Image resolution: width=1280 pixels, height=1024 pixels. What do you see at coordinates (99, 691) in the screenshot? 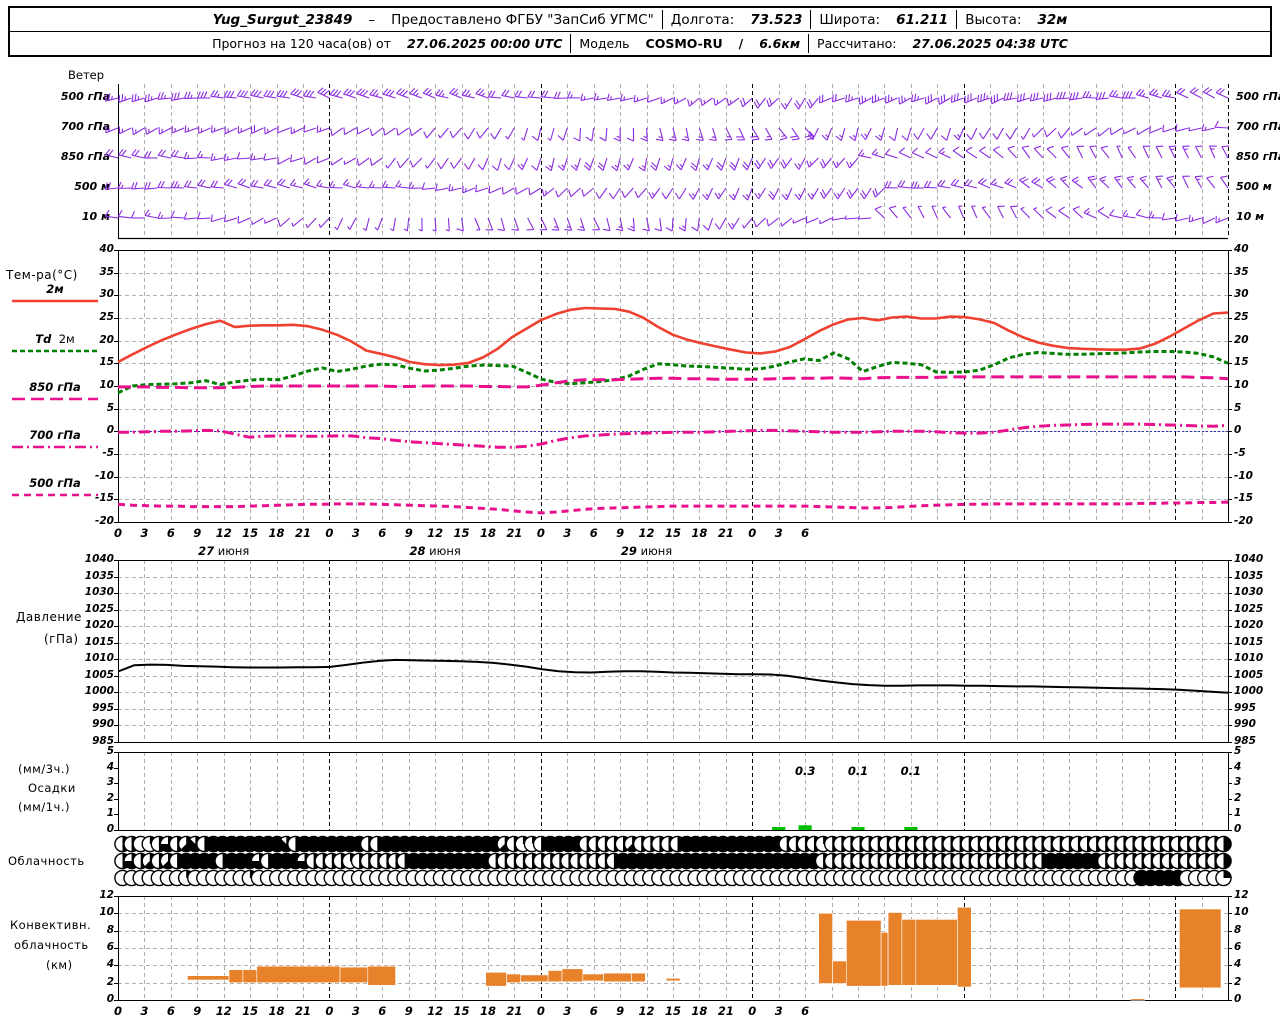
I see `pressure-ytick: 1000` at bounding box center [99, 691].